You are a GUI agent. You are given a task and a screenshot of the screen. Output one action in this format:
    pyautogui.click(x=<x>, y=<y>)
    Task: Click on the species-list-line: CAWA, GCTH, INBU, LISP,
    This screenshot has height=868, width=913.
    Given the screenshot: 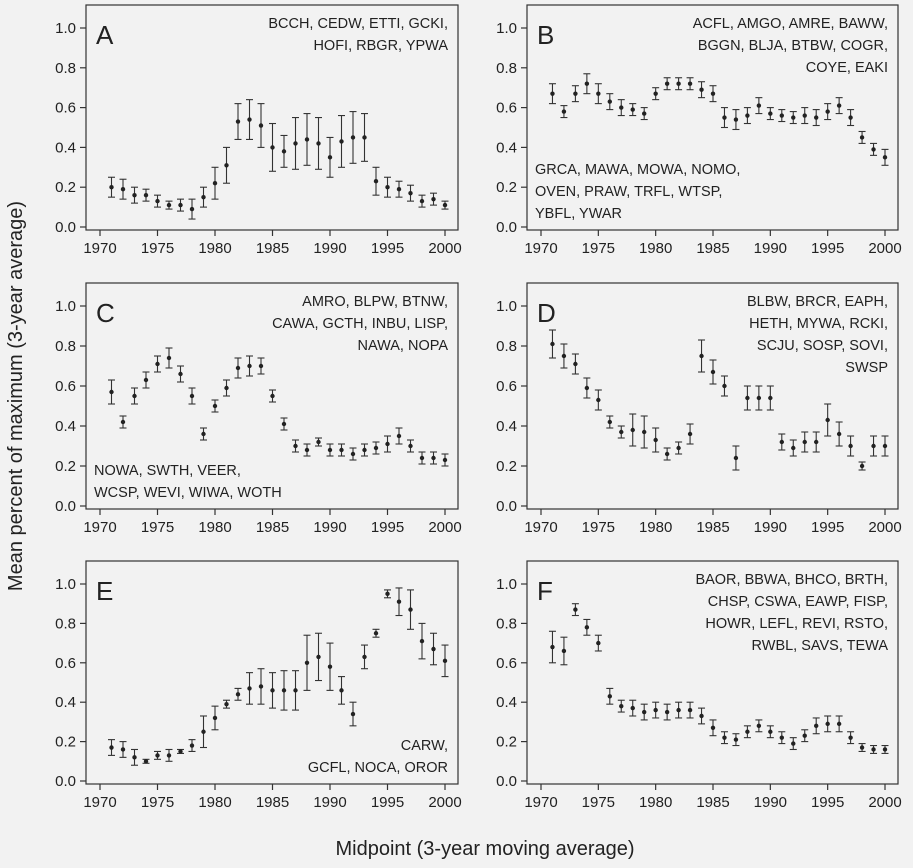 What is the action you would take?
    pyautogui.click(x=360, y=324)
    